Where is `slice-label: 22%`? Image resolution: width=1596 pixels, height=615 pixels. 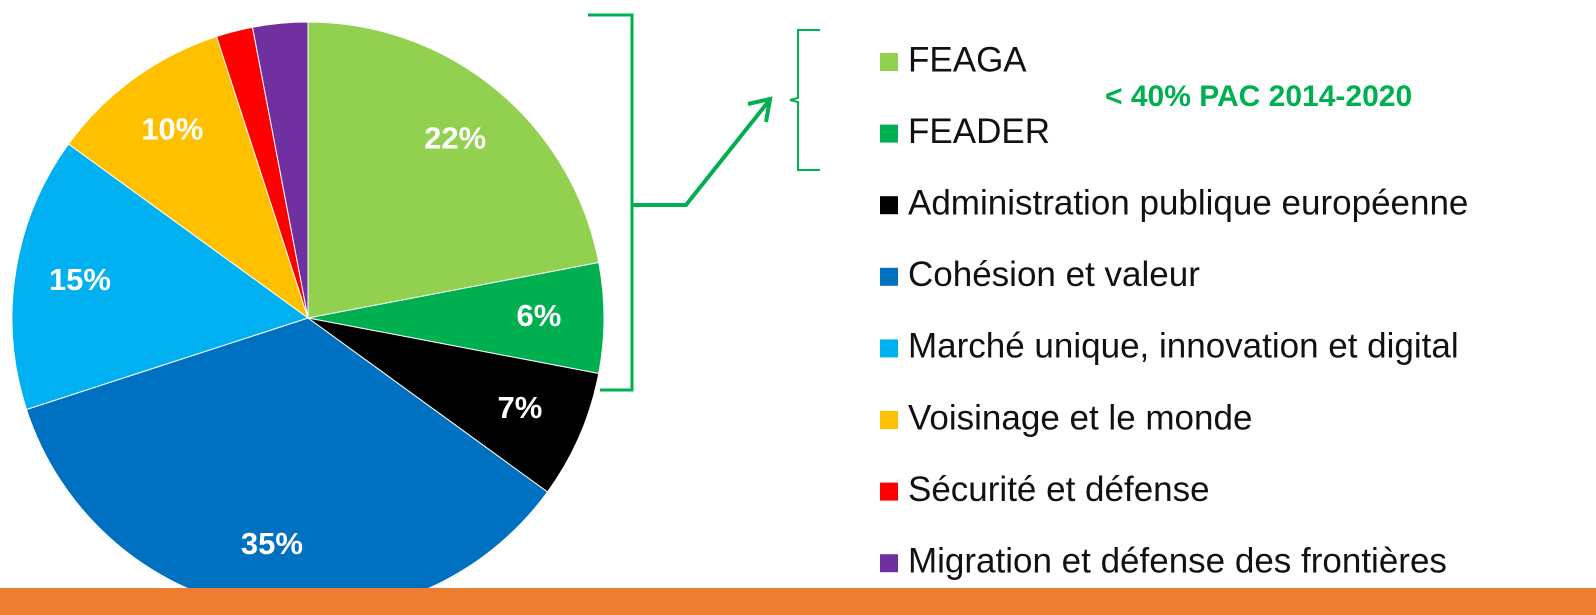 slice-label: 22% is located at coordinates (455, 137).